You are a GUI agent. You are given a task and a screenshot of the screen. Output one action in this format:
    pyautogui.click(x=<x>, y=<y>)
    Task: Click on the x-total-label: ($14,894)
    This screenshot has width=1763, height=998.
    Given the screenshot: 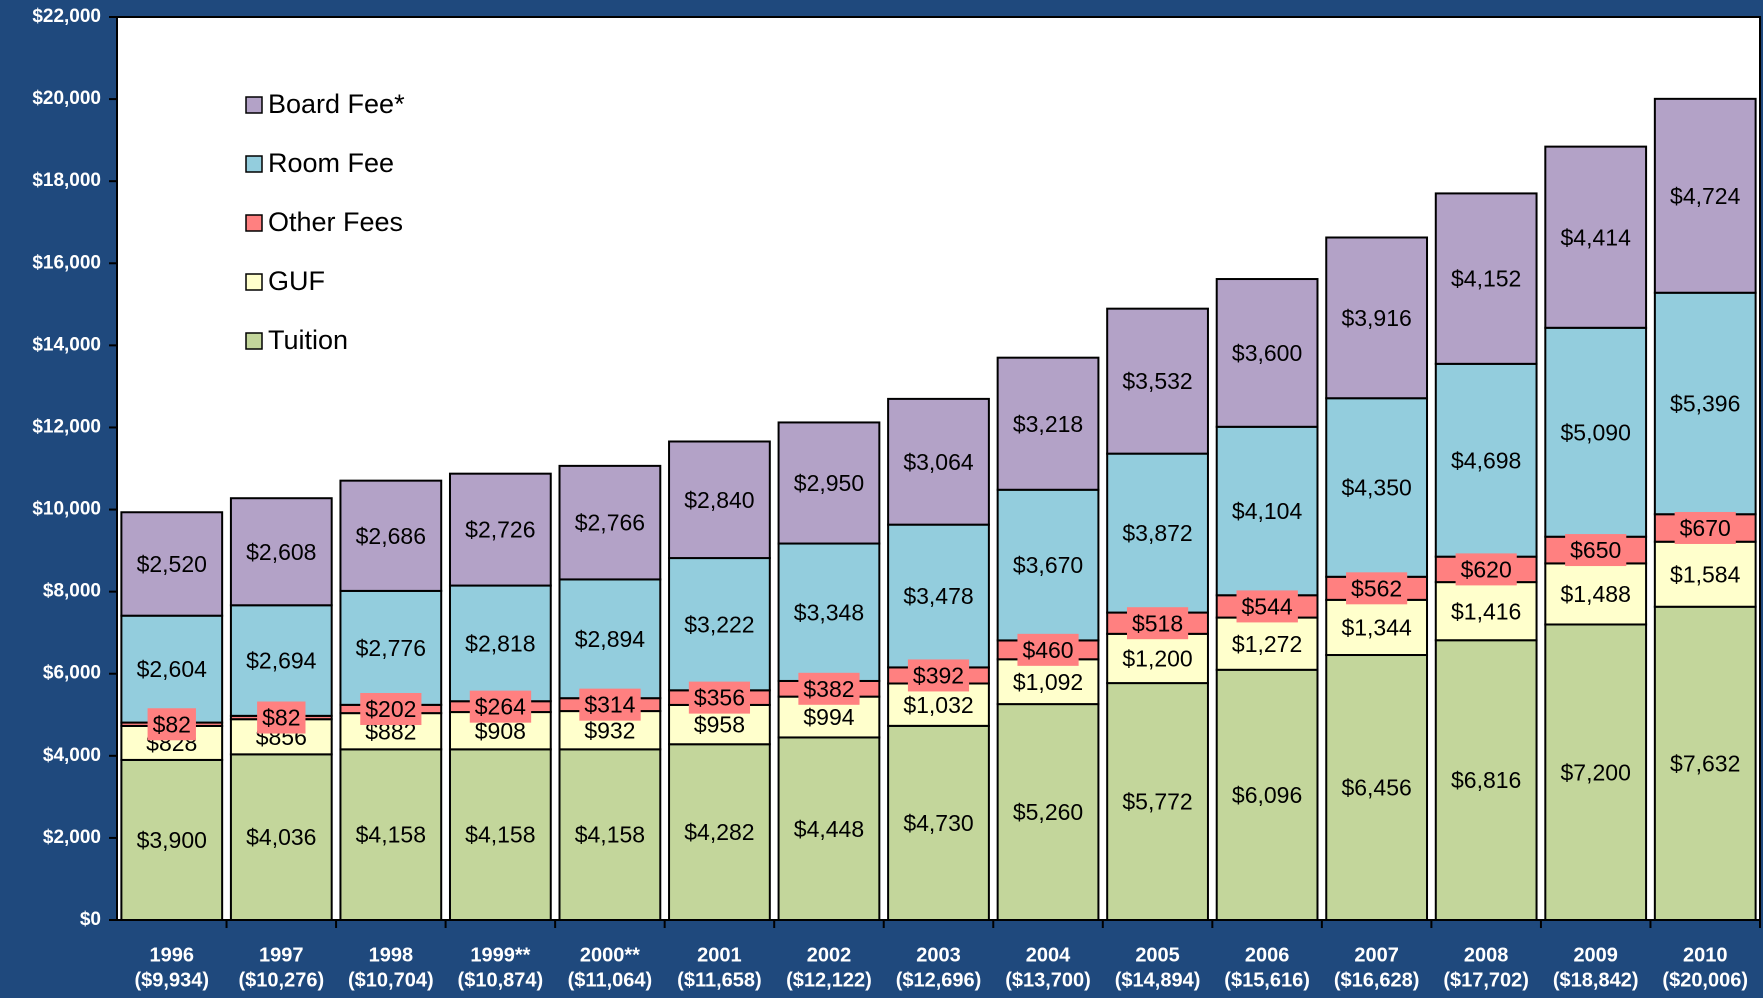 What is the action you would take?
    pyautogui.click(x=1158, y=980)
    